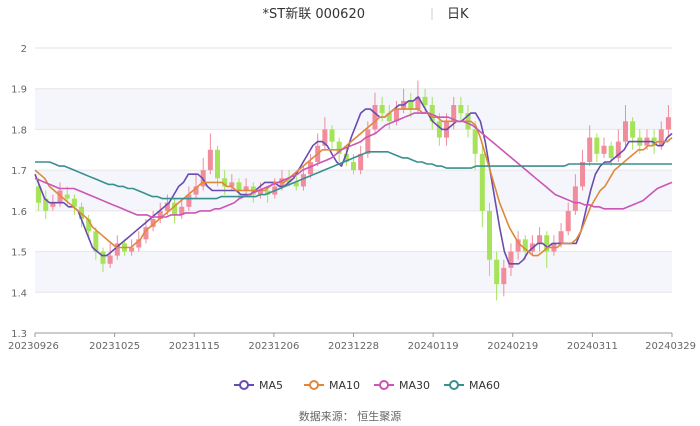  What do you see at coordinates (19, 293) in the screenshot?
I see `y-tick-label: 1.4` at bounding box center [19, 293].